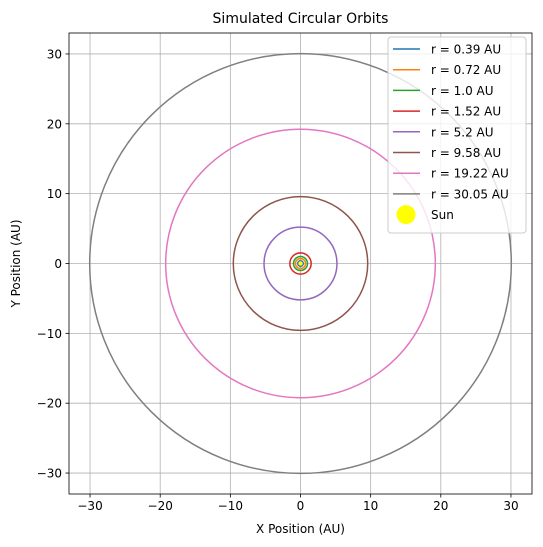 This screenshot has width=543, height=547. What do you see at coordinates (406, 215) in the screenshot?
I see `legend-sun-swatch` at bounding box center [406, 215].